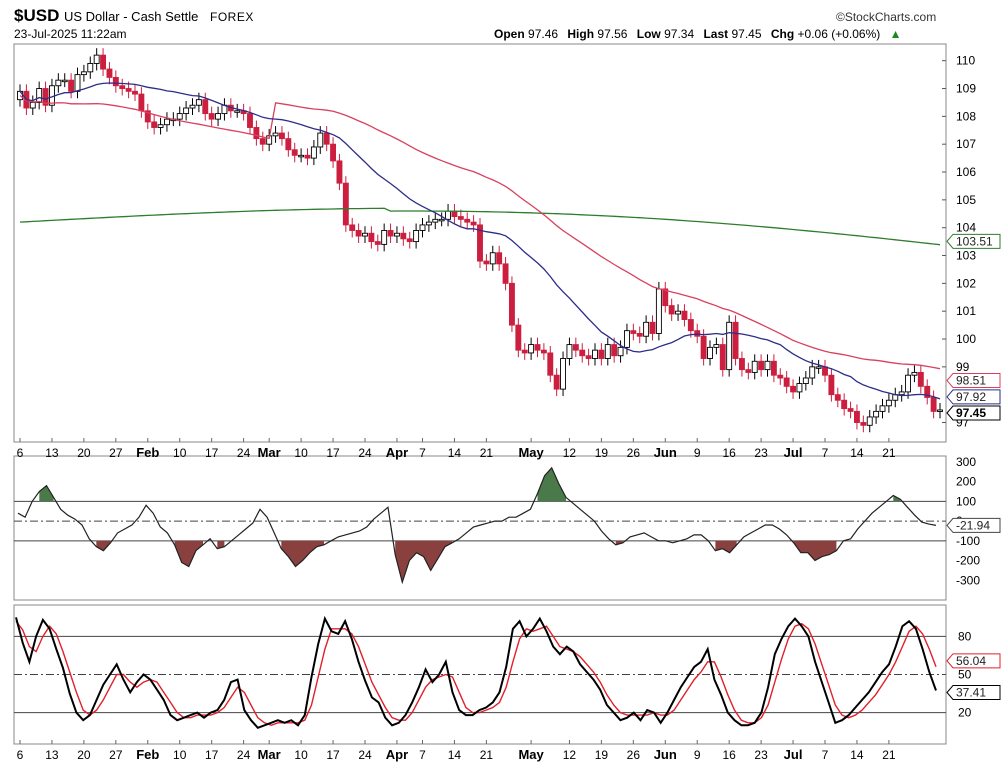 This screenshot has height=763, width=1004. I want to click on stochastic-x-tick-label: 14, so click(455, 755).